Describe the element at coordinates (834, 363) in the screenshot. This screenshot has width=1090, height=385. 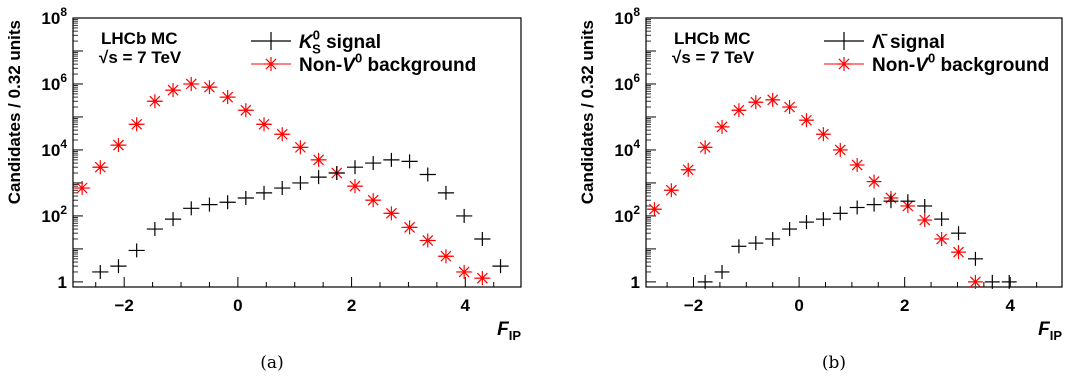
I see `panel-caption: (b)` at that location.